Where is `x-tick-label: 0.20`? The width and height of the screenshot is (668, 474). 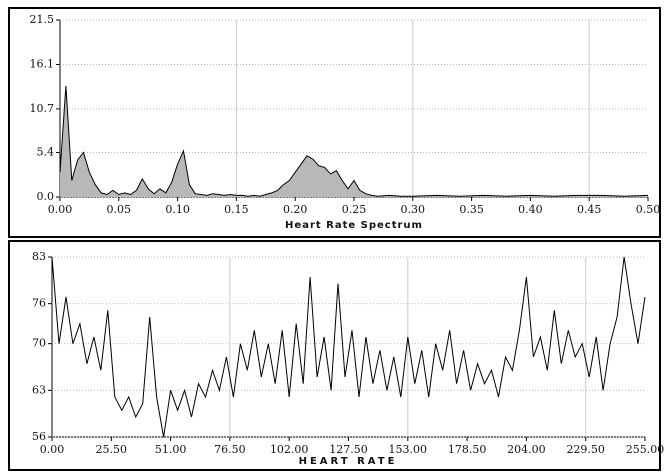 x-tick-label: 0.20 is located at coordinates (295, 209).